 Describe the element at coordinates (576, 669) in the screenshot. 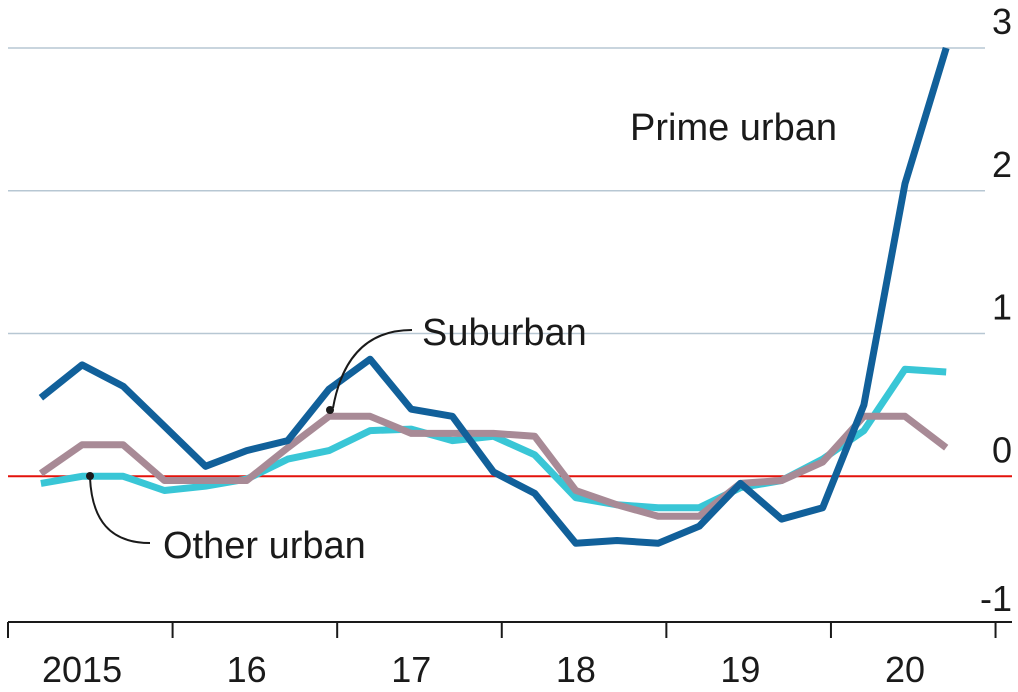

I see `x-tick-label-3: 18` at that location.